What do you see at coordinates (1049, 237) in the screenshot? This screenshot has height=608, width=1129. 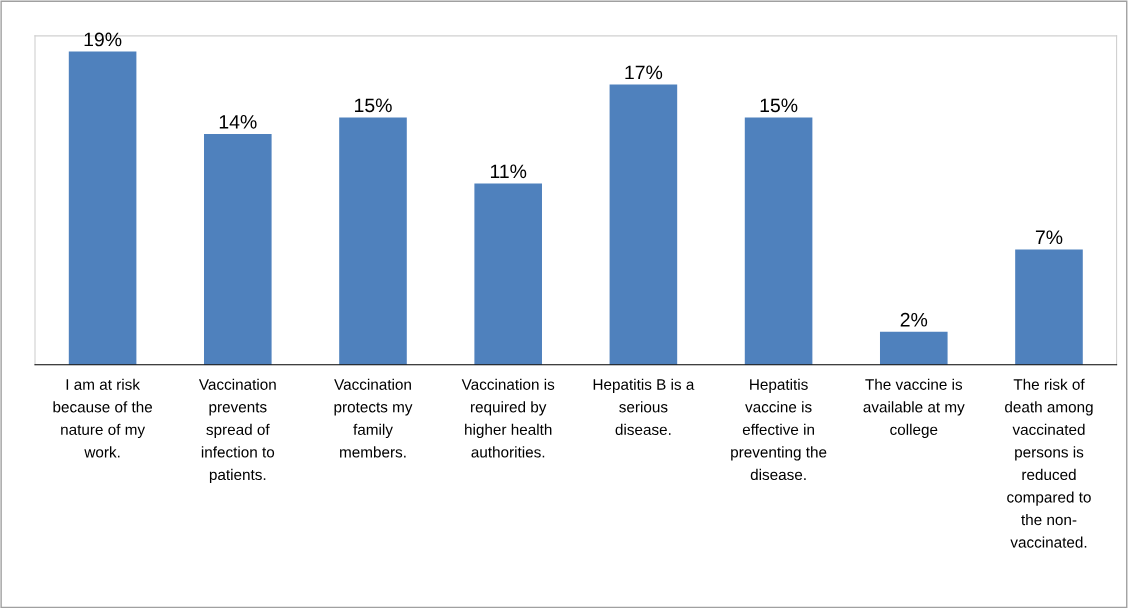 I see `data-label: 7%` at bounding box center [1049, 237].